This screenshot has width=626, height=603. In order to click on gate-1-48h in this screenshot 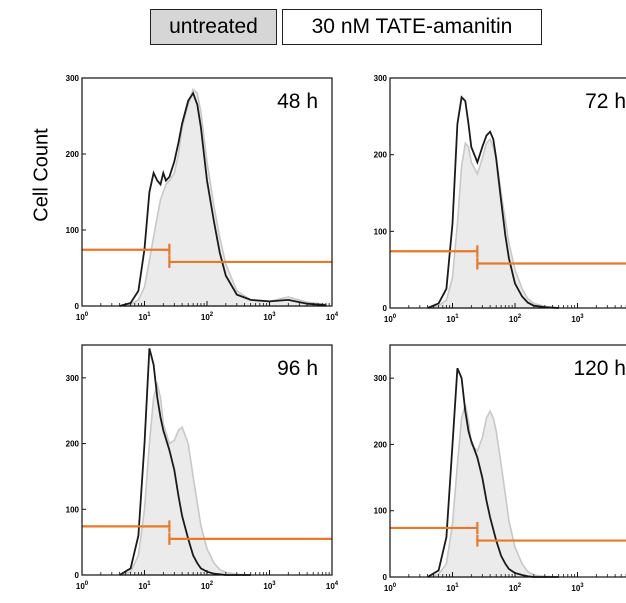, I will do `click(126, 249)`.